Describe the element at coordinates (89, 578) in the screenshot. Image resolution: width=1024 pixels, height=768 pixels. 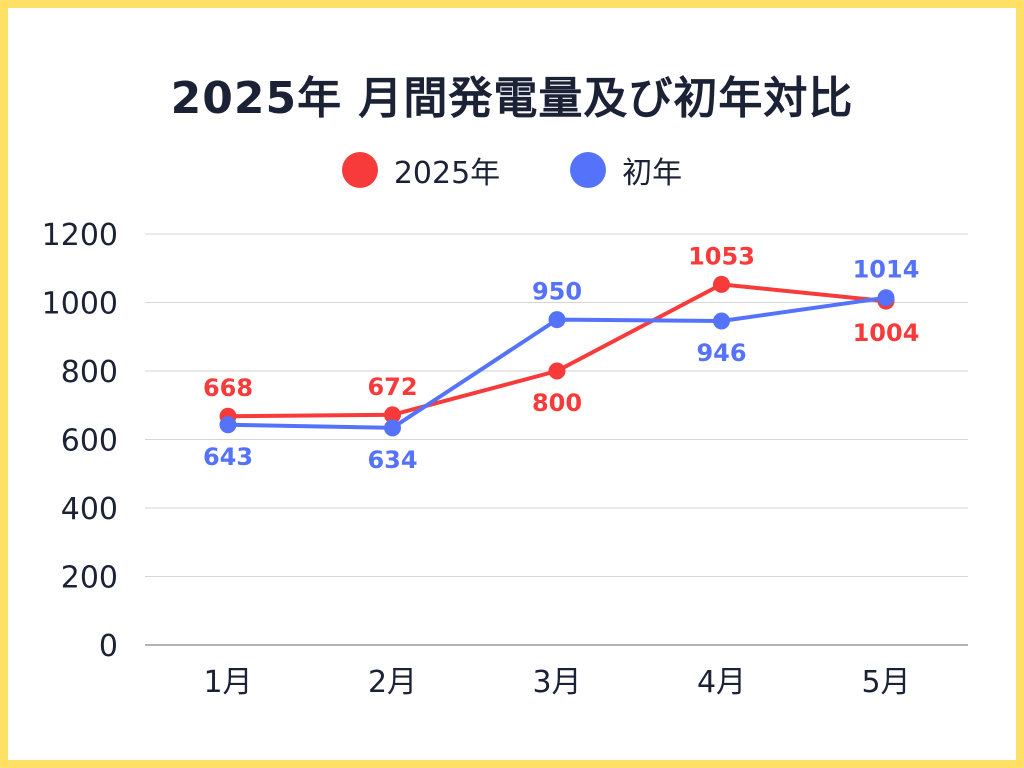
I see `y-tick-label: 200` at that location.